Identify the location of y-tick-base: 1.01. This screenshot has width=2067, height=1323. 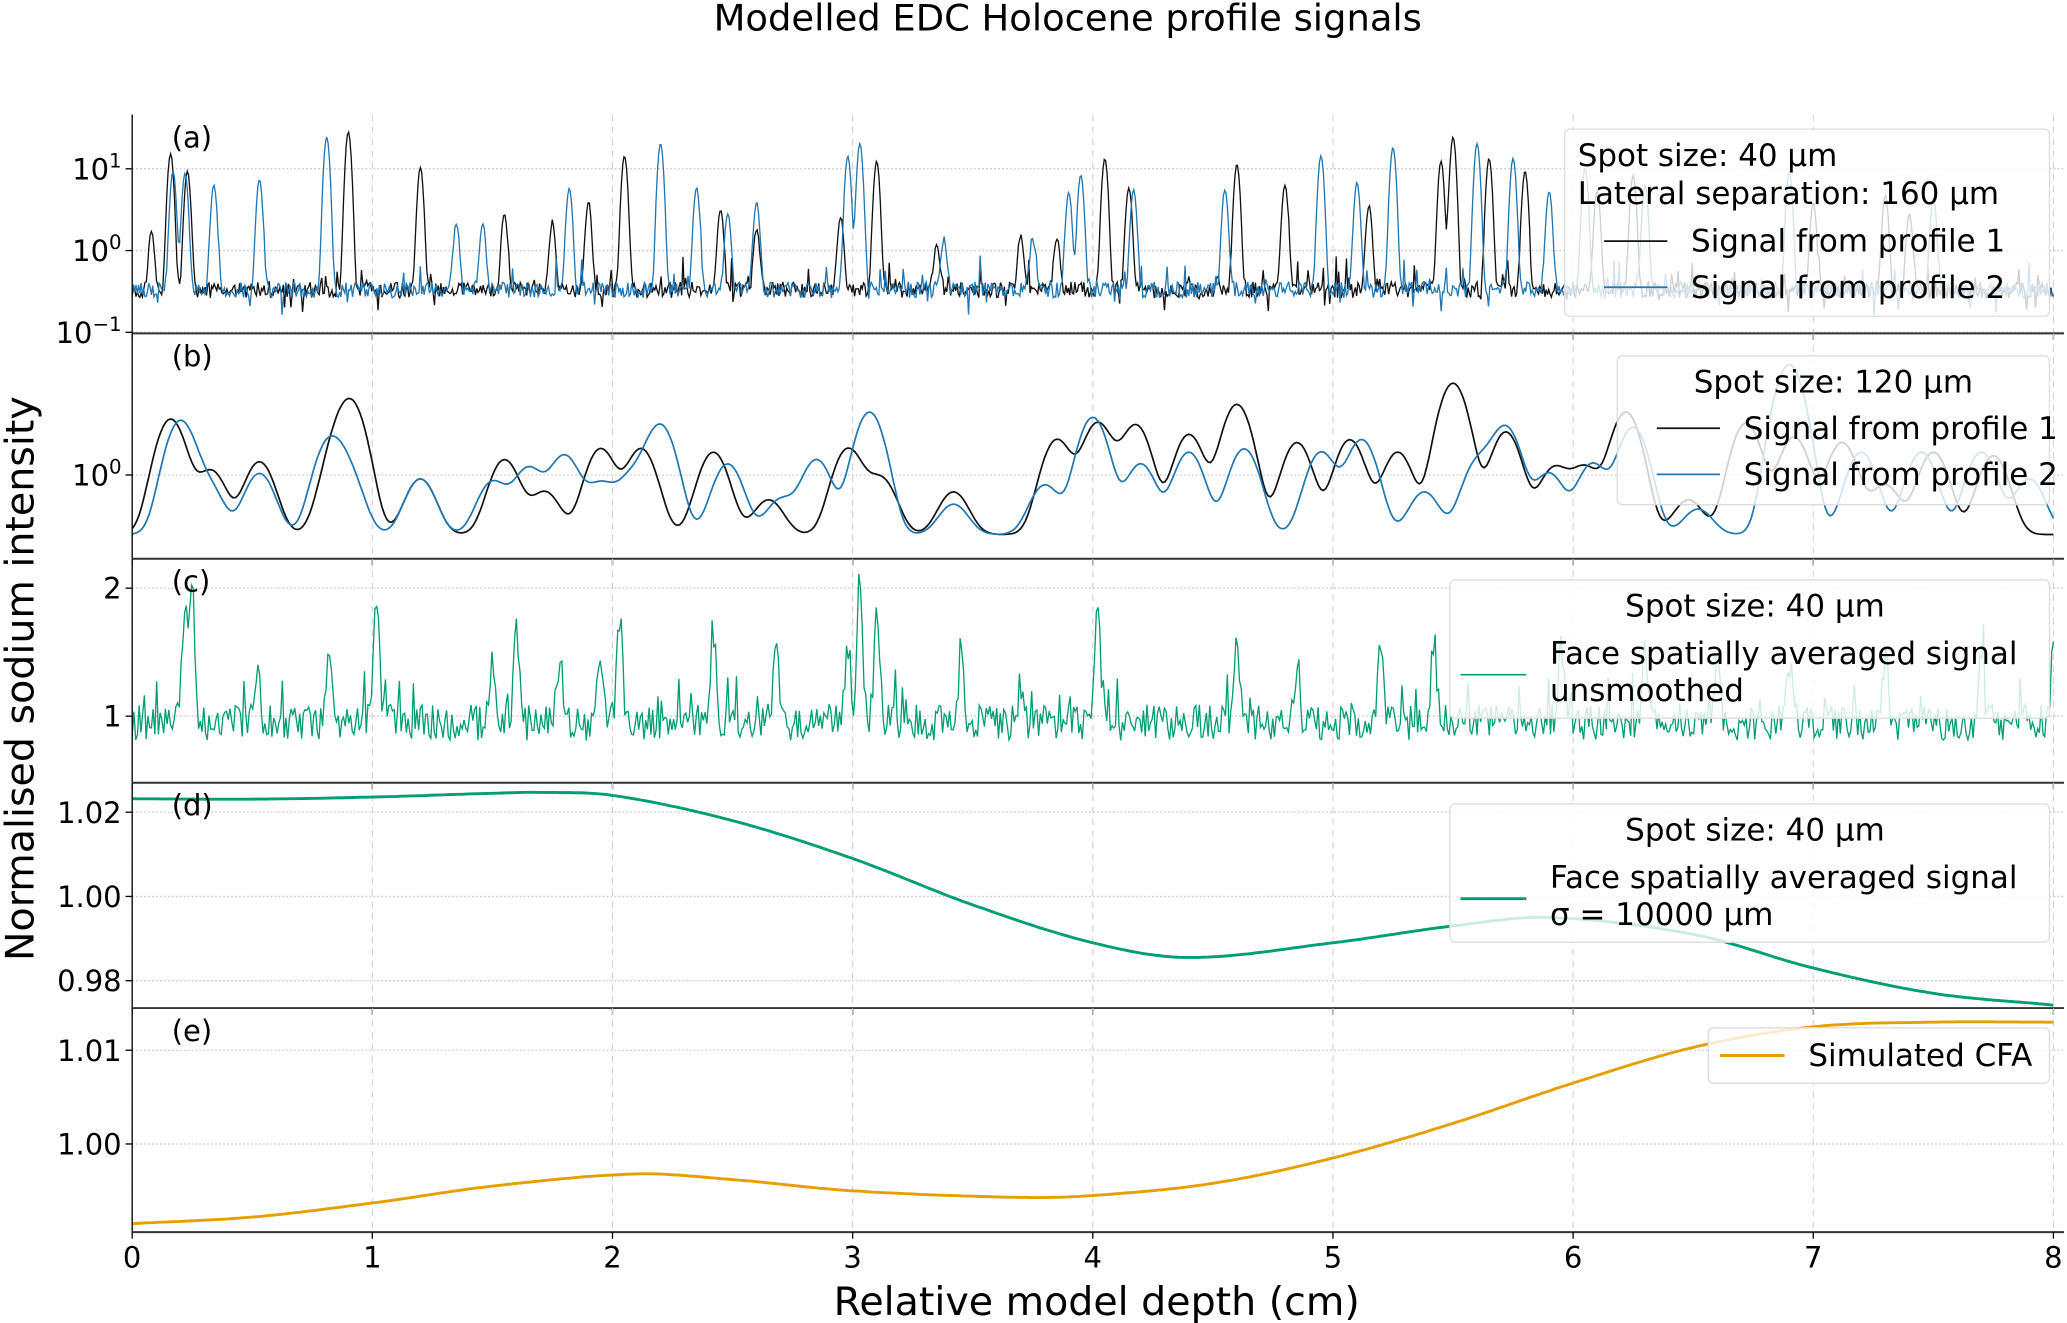
(89, 1051).